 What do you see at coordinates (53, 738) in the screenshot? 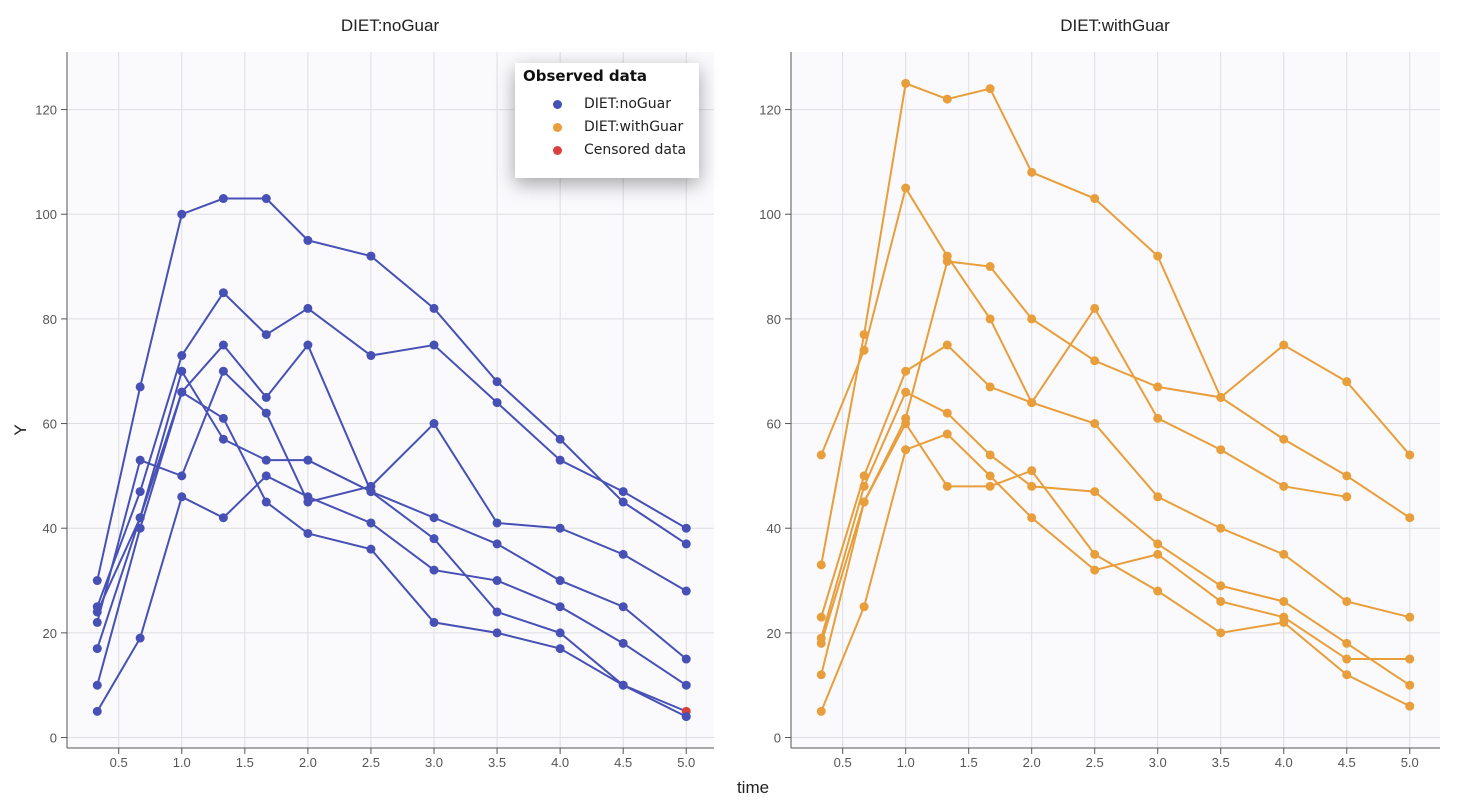
I see `y-tick-label: 0` at bounding box center [53, 738].